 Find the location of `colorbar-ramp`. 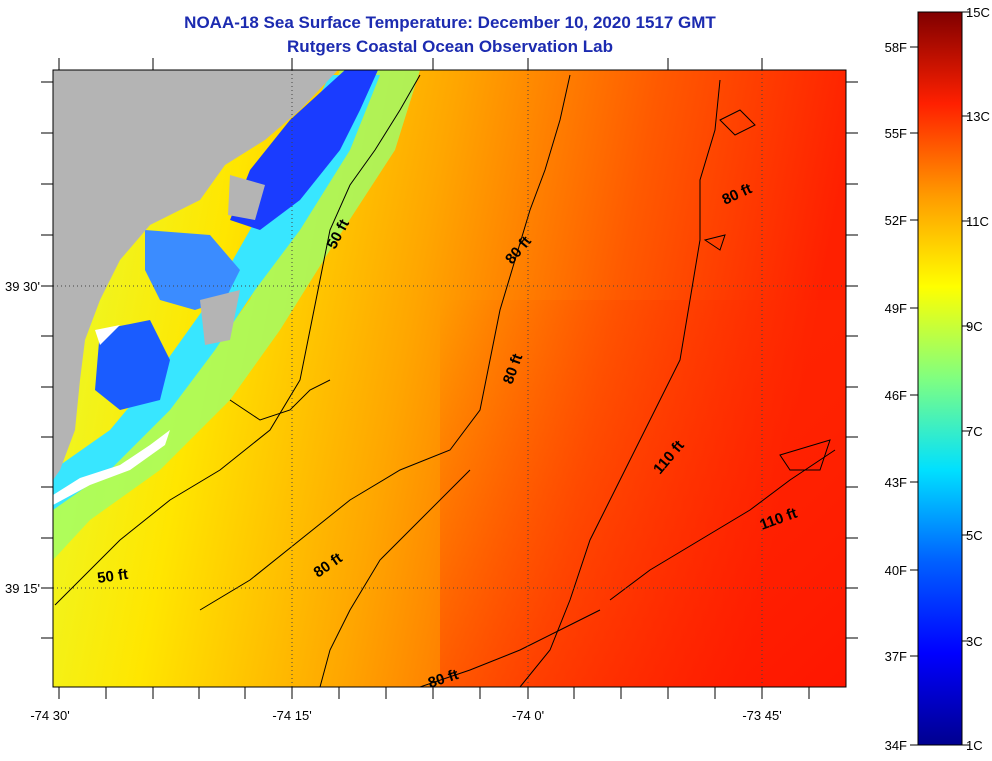

colorbar-ramp is located at coordinates (940, 378).